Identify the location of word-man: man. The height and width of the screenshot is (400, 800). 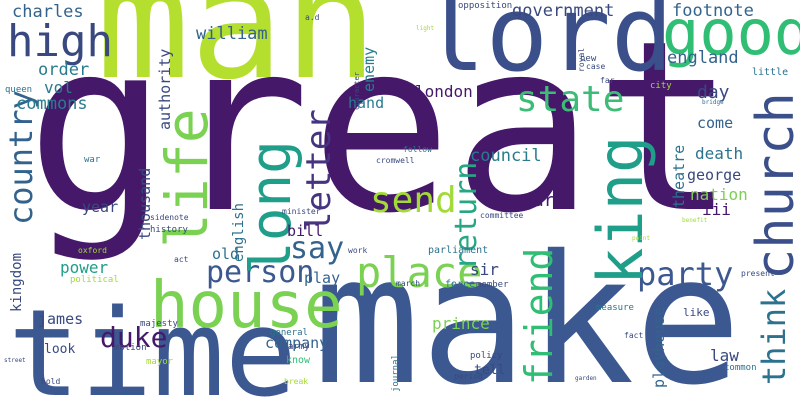
(237, 57).